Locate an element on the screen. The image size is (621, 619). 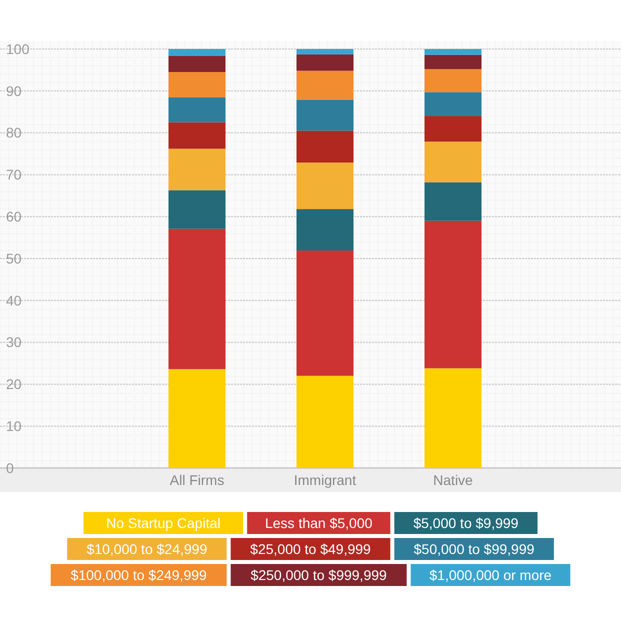
text: $5,000 to $9,999 is located at coordinates (466, 523).